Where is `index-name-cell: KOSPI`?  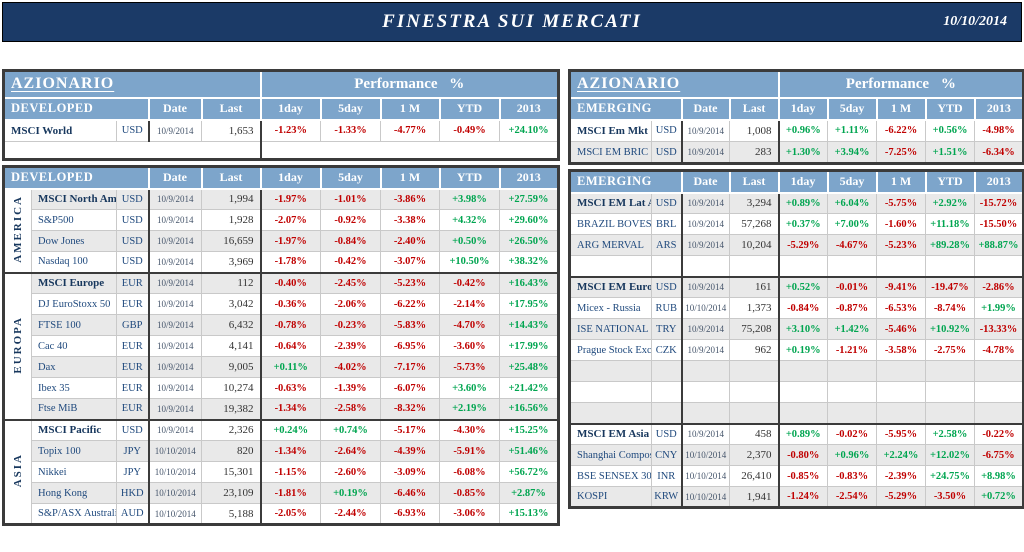
index-name-cell: KOSPI is located at coordinates (610, 497).